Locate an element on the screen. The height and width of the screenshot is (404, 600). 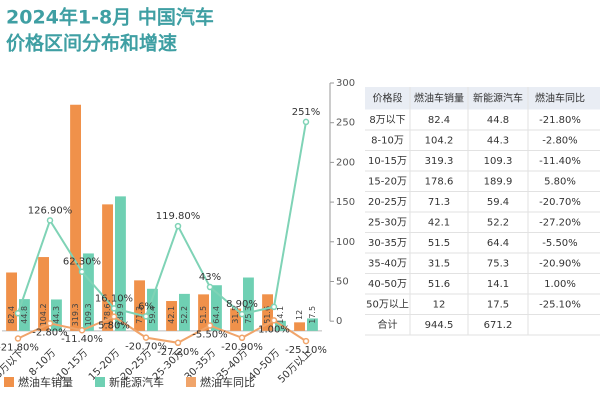
table-cell: -21.80% is located at coordinates (560, 120).